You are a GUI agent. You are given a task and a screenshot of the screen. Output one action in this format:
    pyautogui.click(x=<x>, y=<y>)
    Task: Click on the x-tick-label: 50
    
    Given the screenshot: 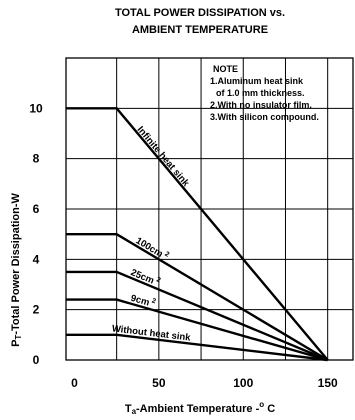 What is the action you would take?
    pyautogui.click(x=159, y=383)
    